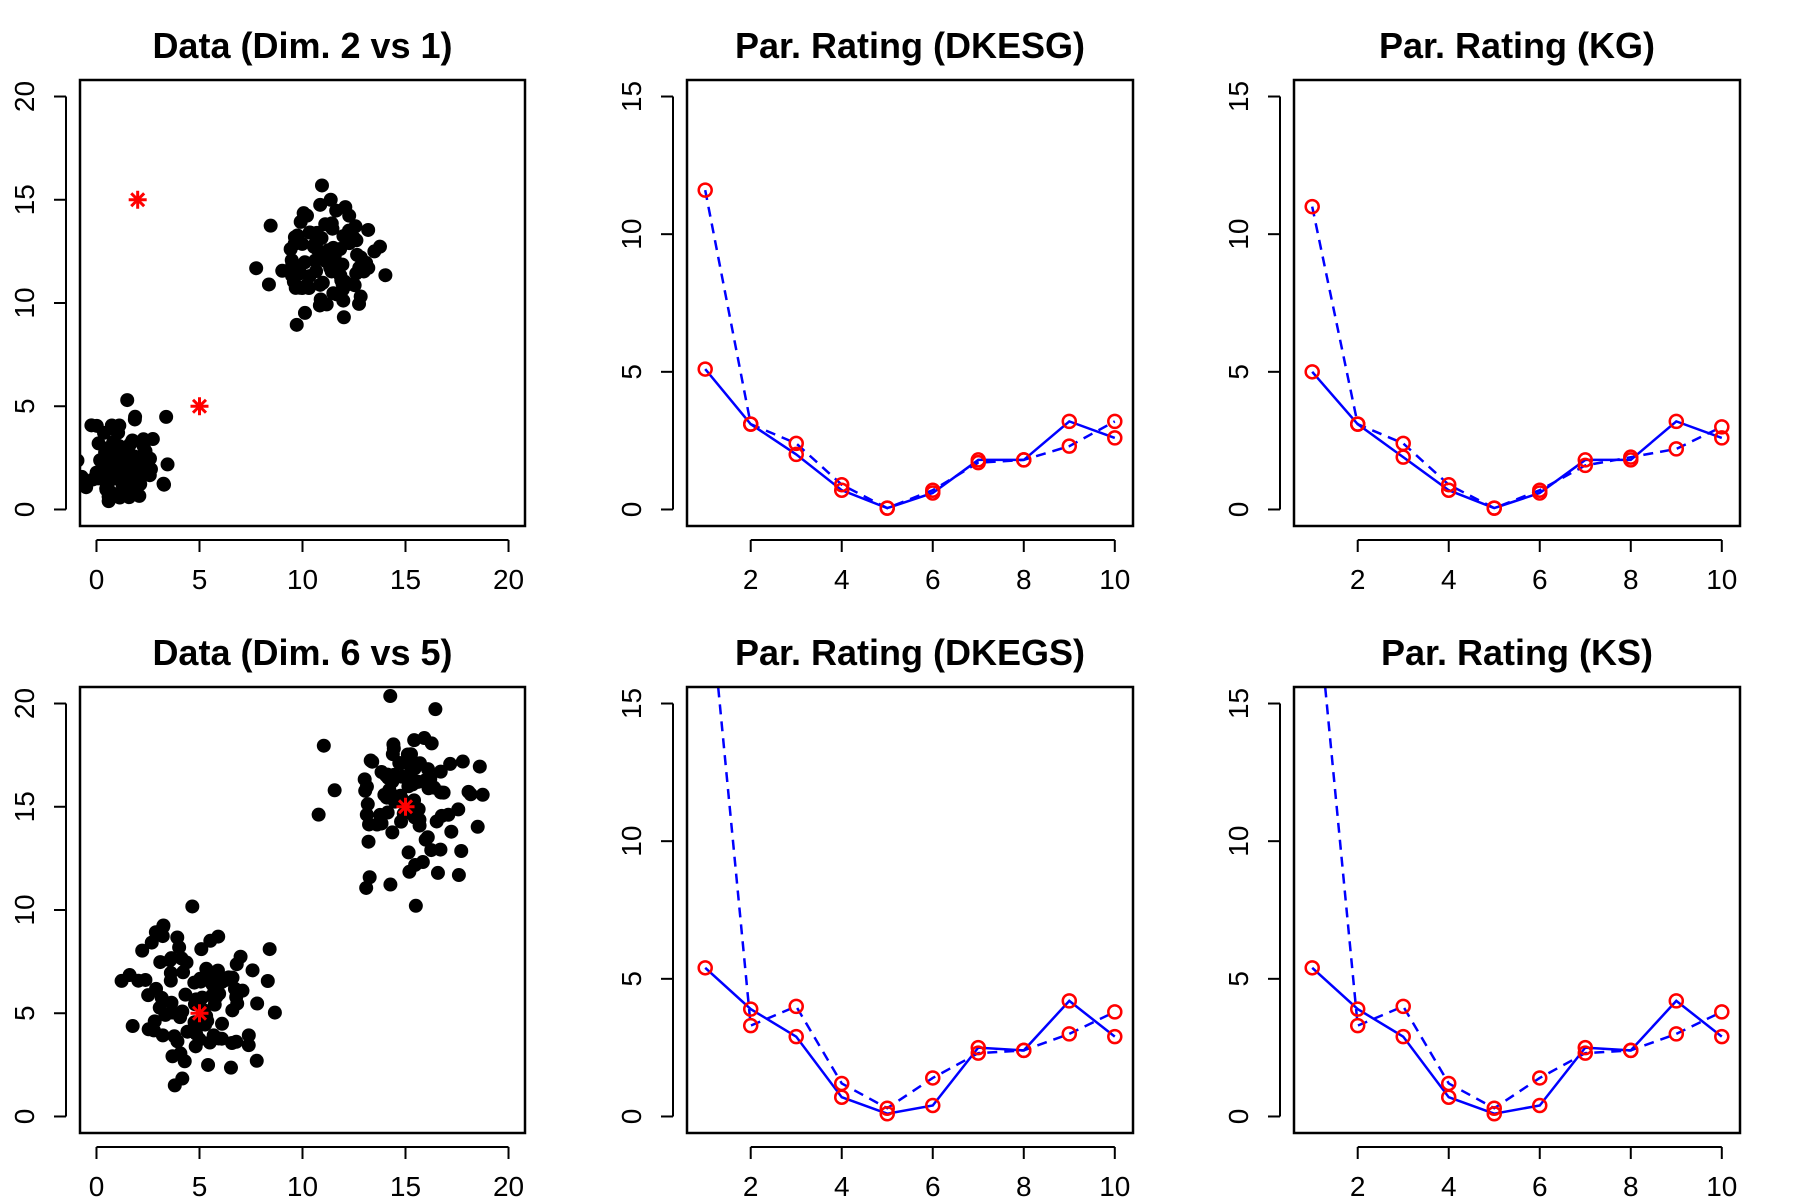  Describe the element at coordinates (302, 45) in the screenshot. I see `panel-title: Data (Dim. 2 vs 1)` at that location.